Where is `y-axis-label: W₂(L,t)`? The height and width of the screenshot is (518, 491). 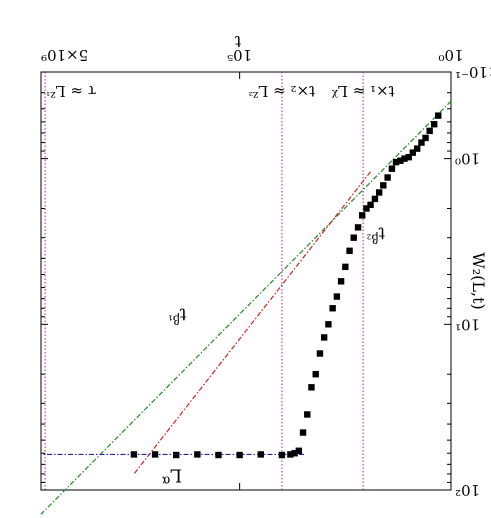
y-axis-label: W₂(L,t) is located at coordinates (478, 280).